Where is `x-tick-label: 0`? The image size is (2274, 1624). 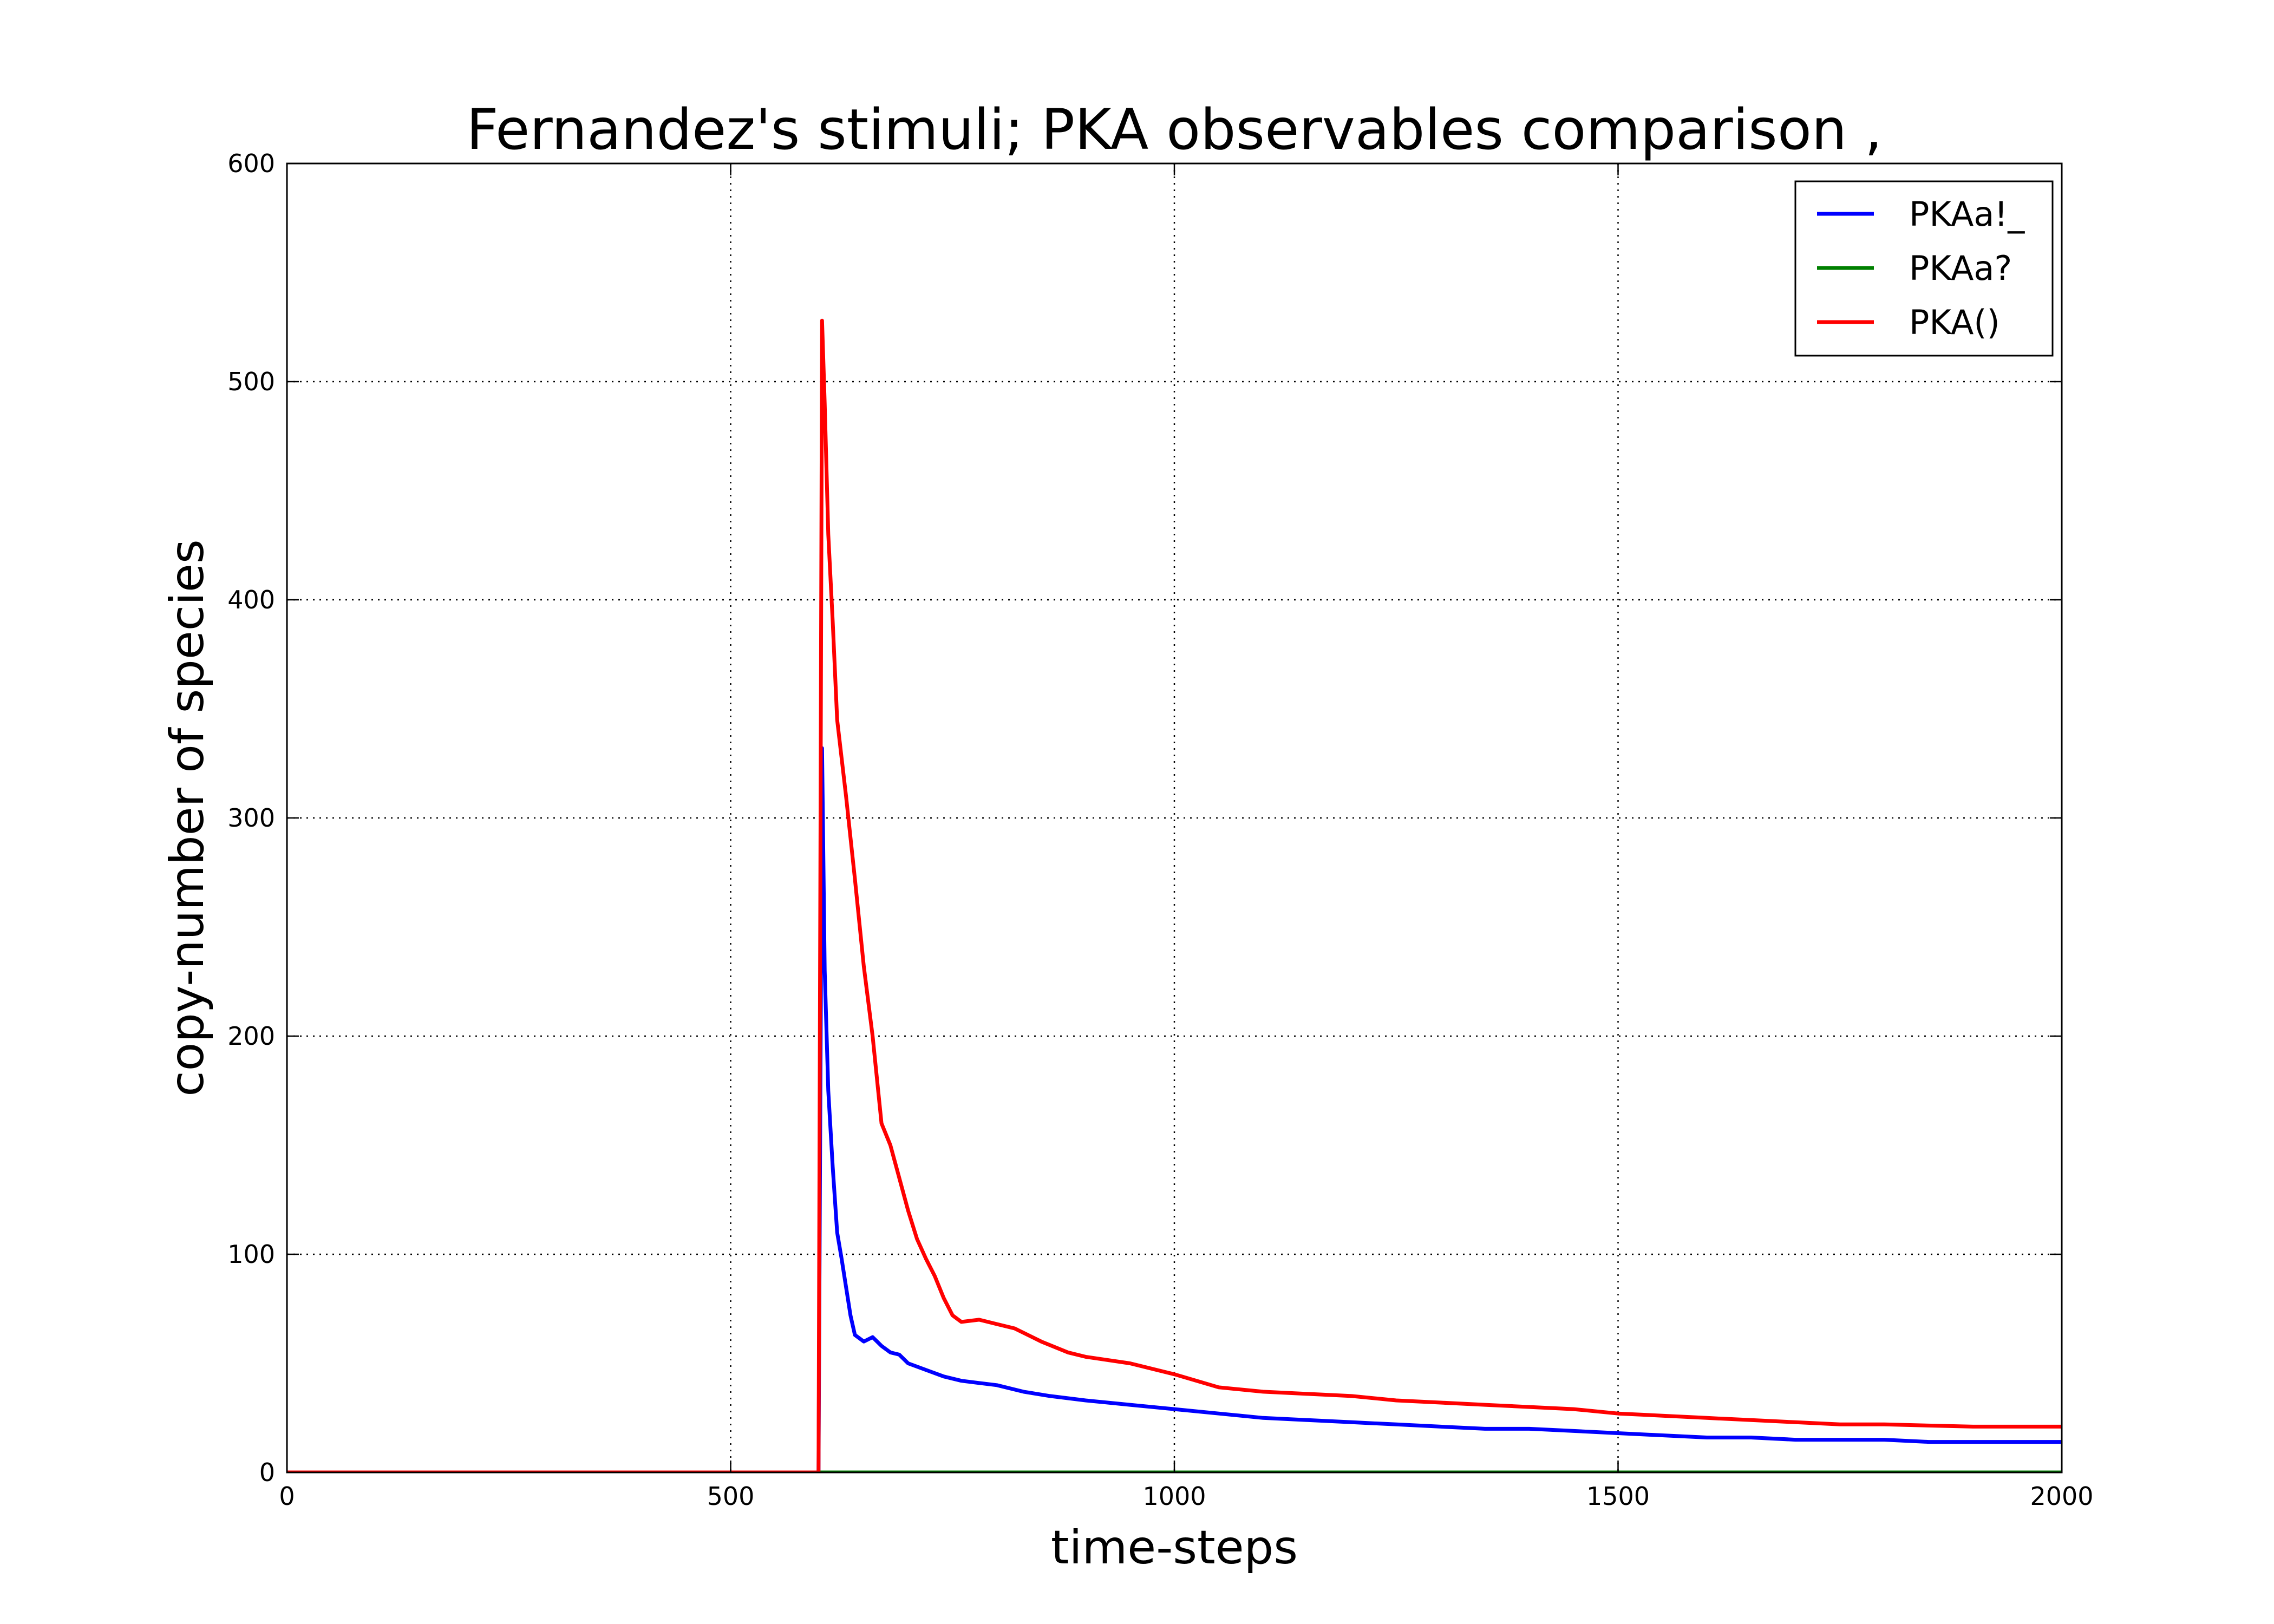 x-tick-label: 0 is located at coordinates (287, 1496).